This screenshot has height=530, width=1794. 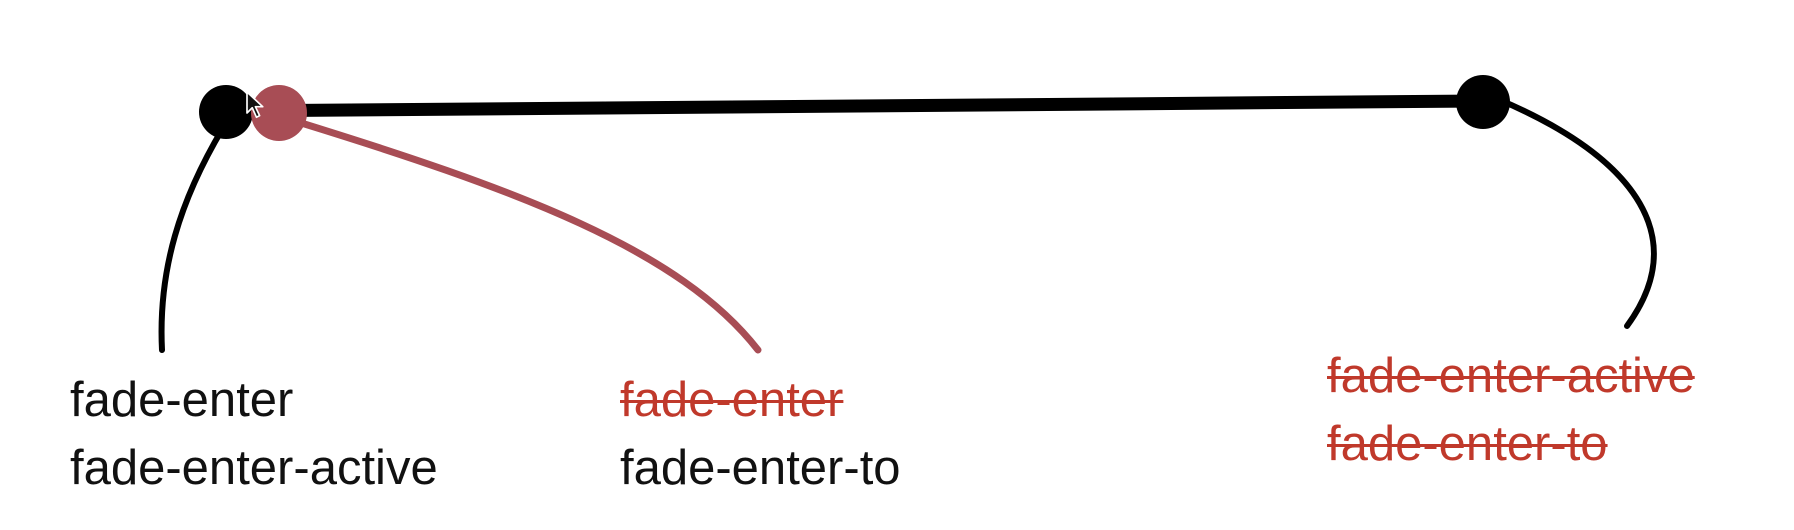 I want to click on end-label-fade-enter-to-removed: fade-enter-to, so click(x=1467, y=444).